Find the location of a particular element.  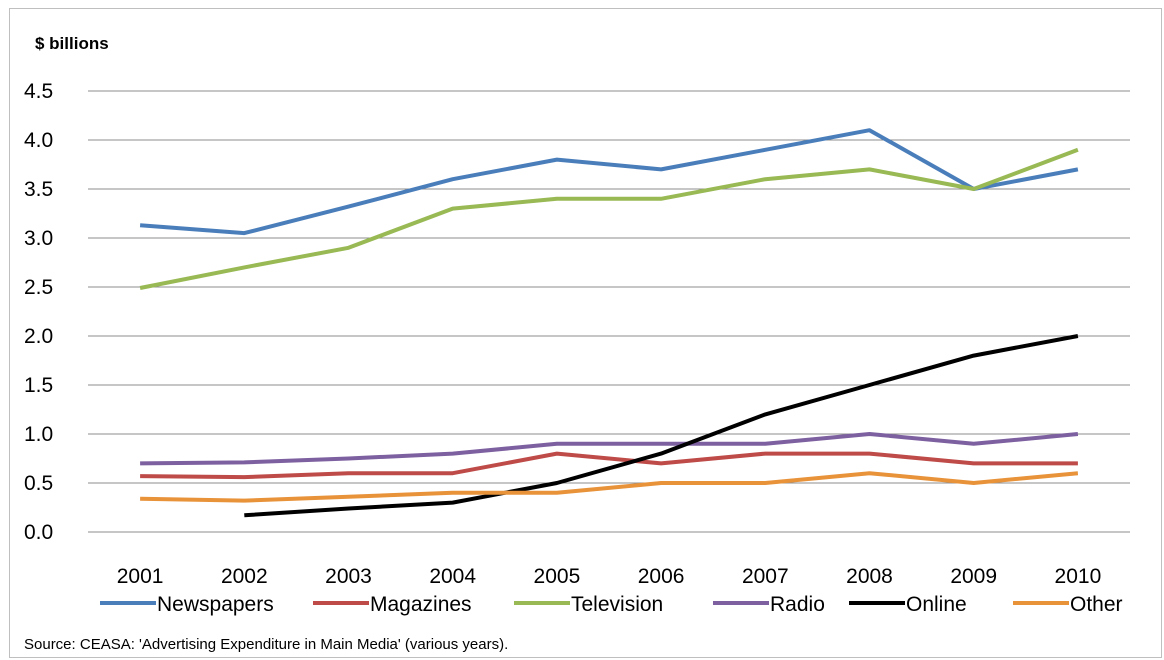

x-tick-label: 2008 is located at coordinates (869, 576).